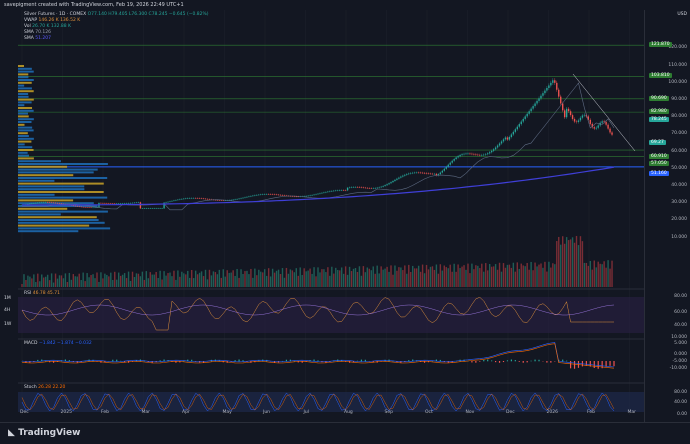  What do you see at coordinates (591, 412) in the screenshot?
I see `time-axis-label: Feb` at bounding box center [591, 412].